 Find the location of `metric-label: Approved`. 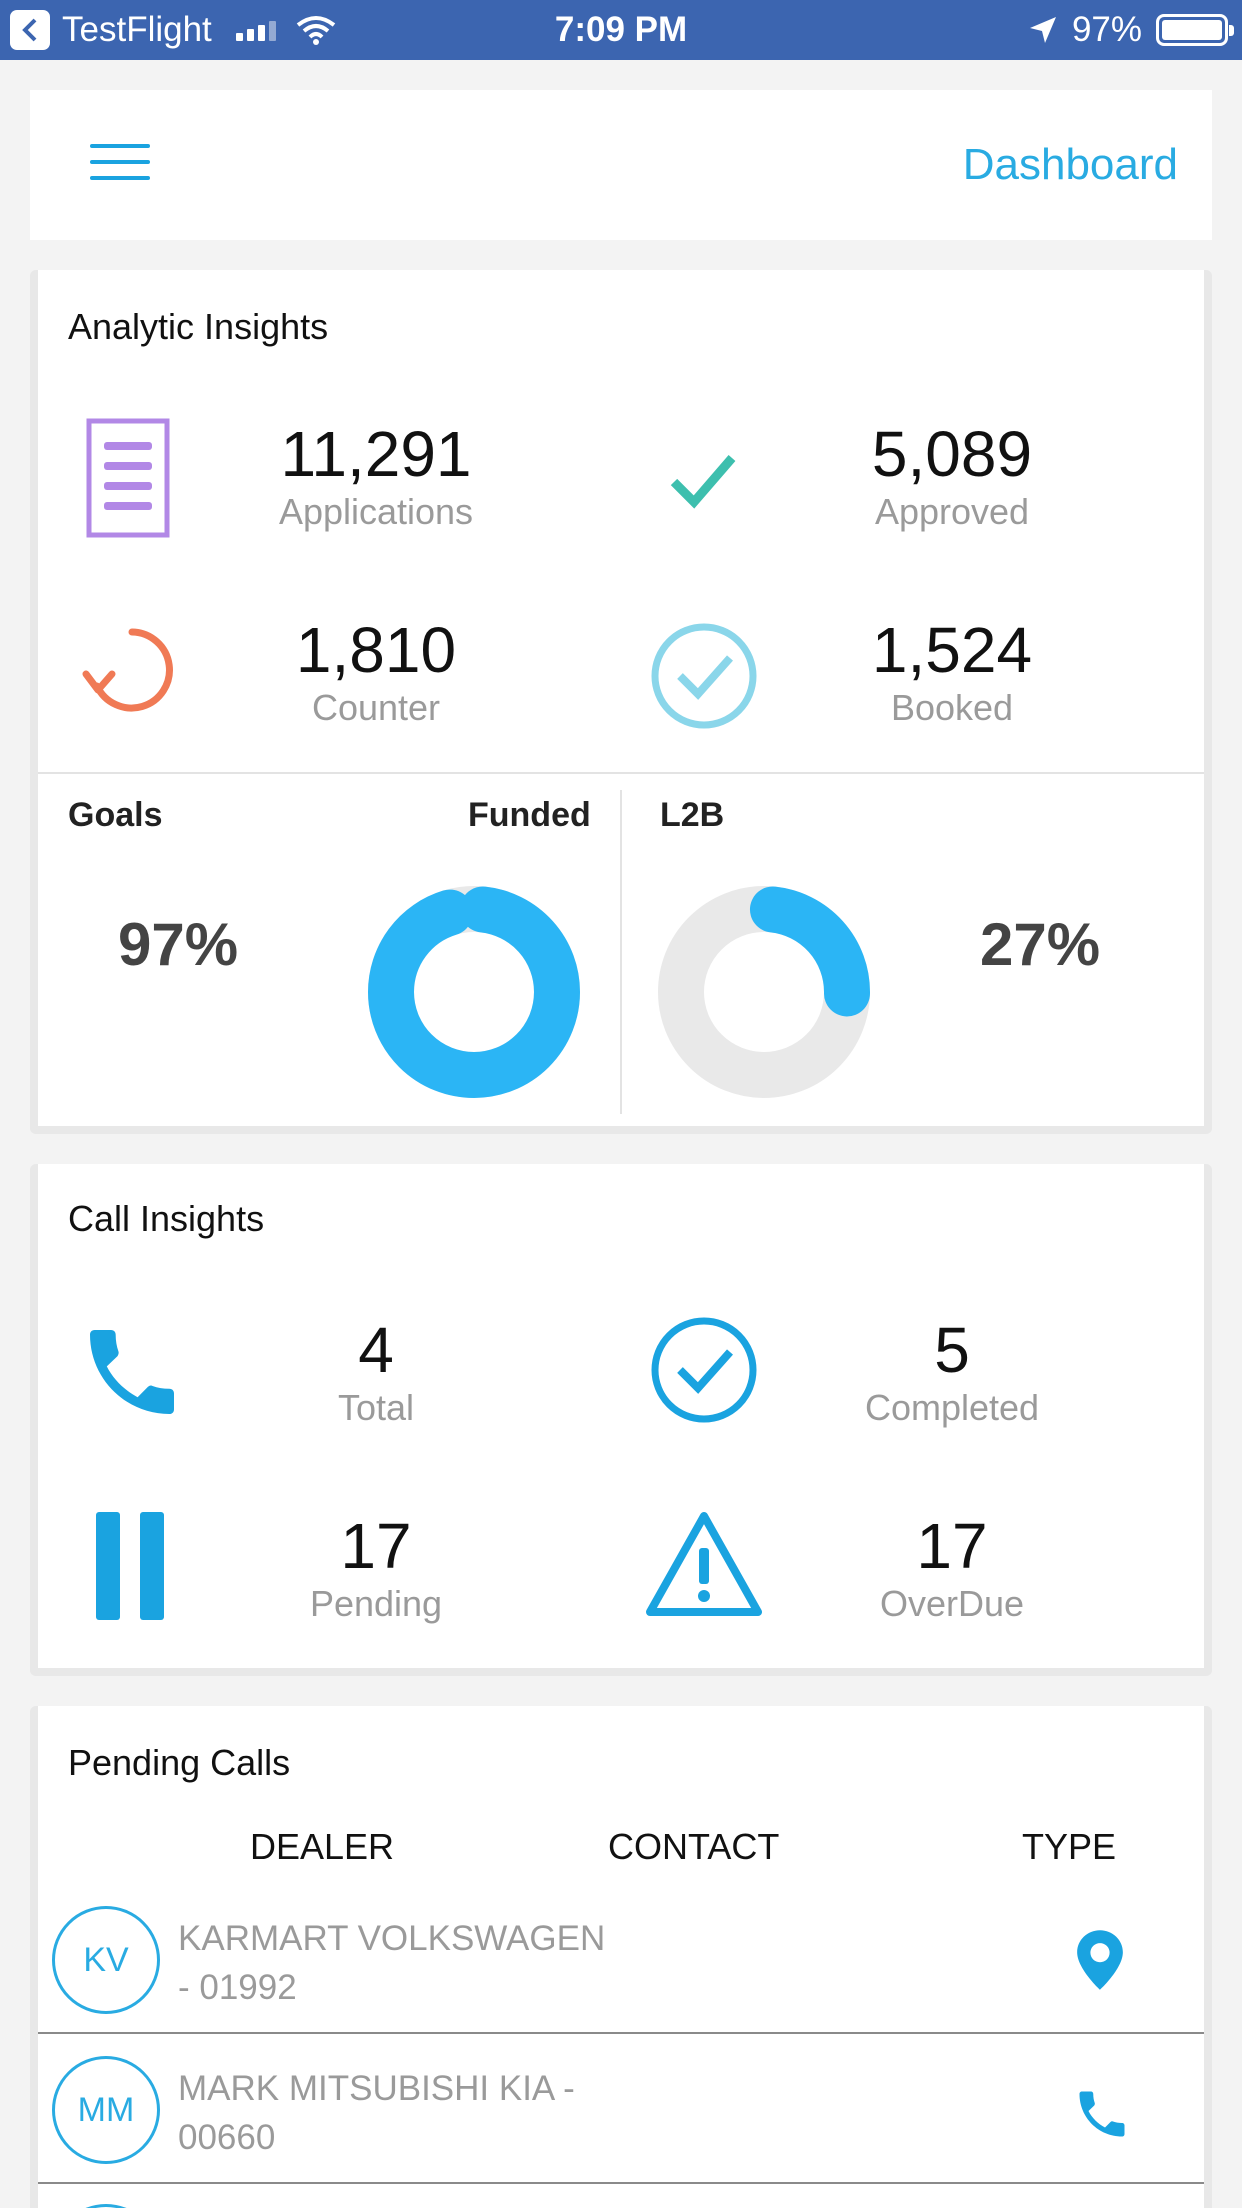

metric-label: Approved is located at coordinates (952, 511).